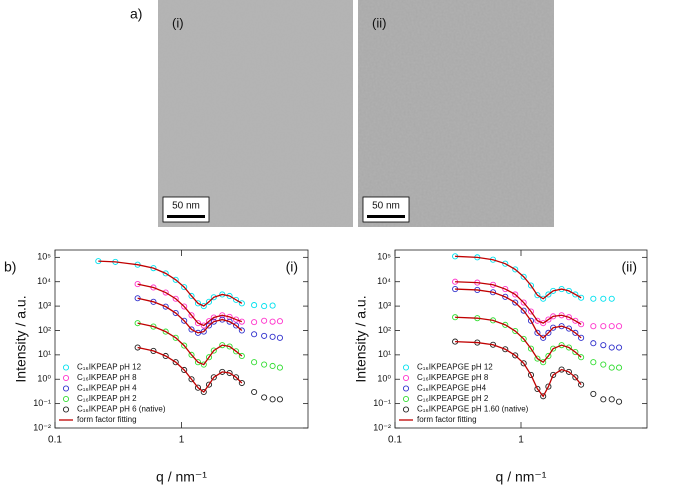 This screenshot has width=676, height=498. I want to click on image-label: (ii), so click(379, 22).